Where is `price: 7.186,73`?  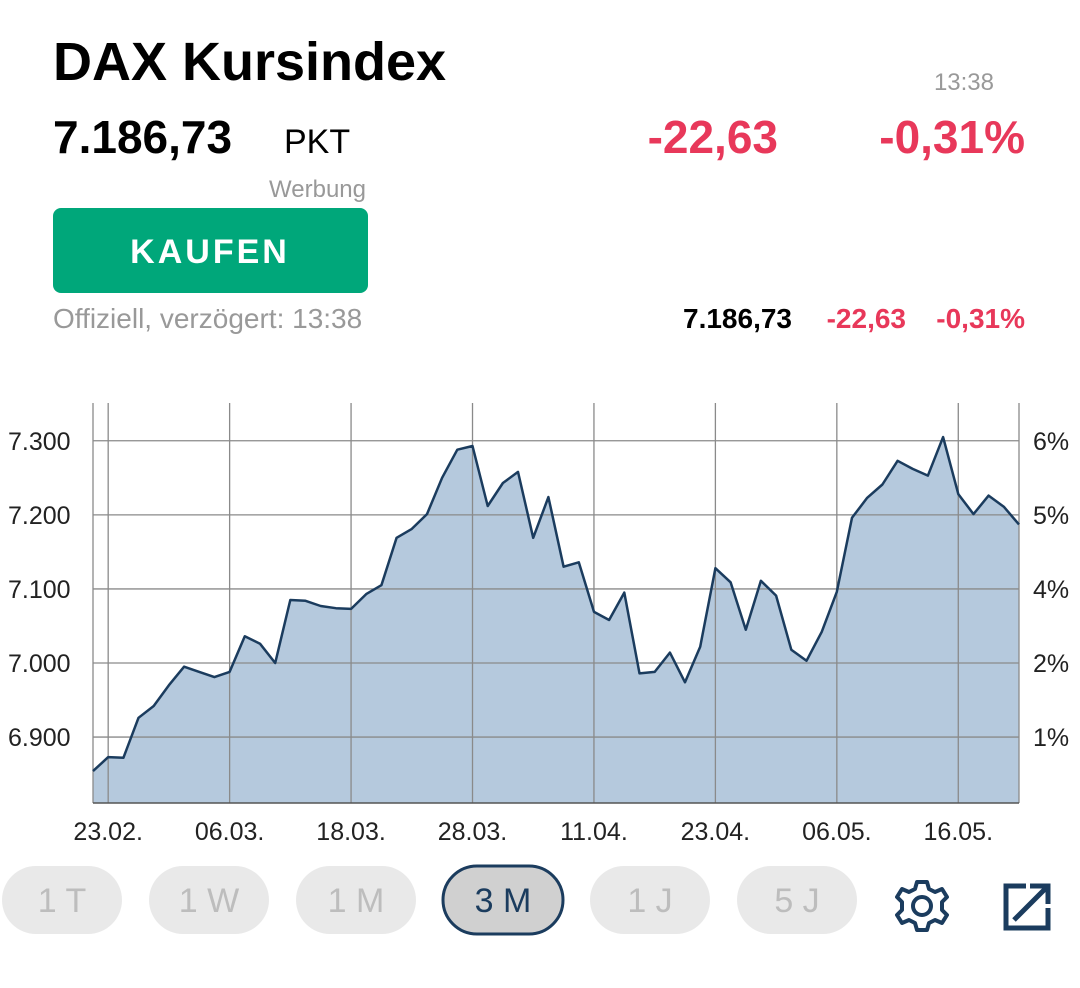 price: 7.186,73 is located at coordinates (142, 137).